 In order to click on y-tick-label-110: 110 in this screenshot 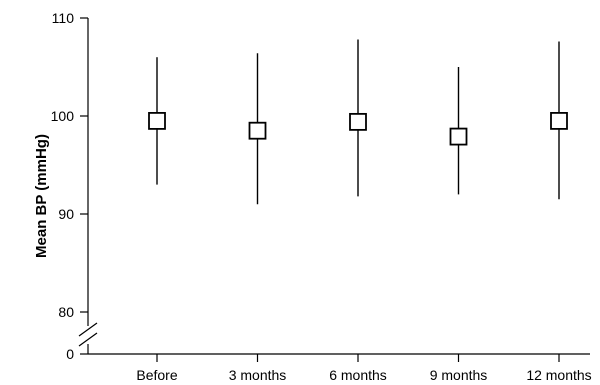, I will do `click(63, 18)`.